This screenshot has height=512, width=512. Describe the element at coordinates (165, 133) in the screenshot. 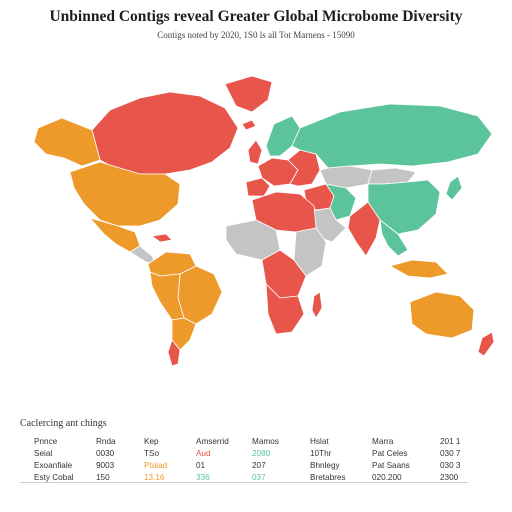

I see `region-canada` at that location.